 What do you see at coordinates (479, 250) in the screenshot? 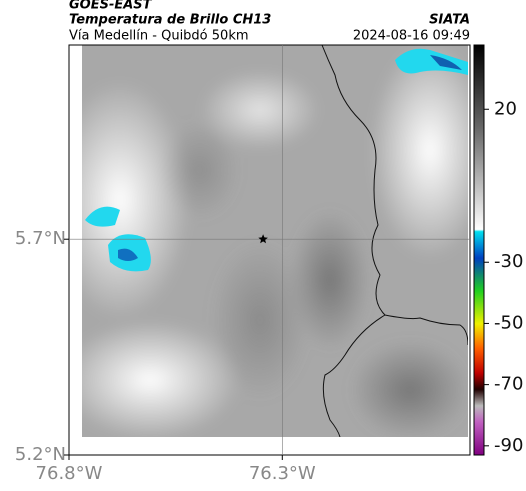
I see `colorbar` at bounding box center [479, 250].